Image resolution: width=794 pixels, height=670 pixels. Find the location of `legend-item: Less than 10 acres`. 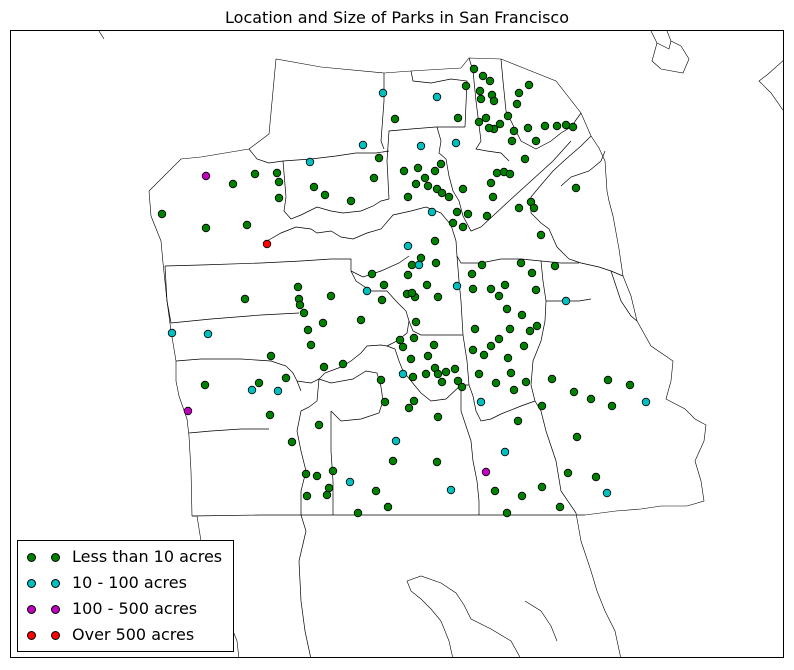

legend-item: Less than 10 acres is located at coordinates (125, 557).